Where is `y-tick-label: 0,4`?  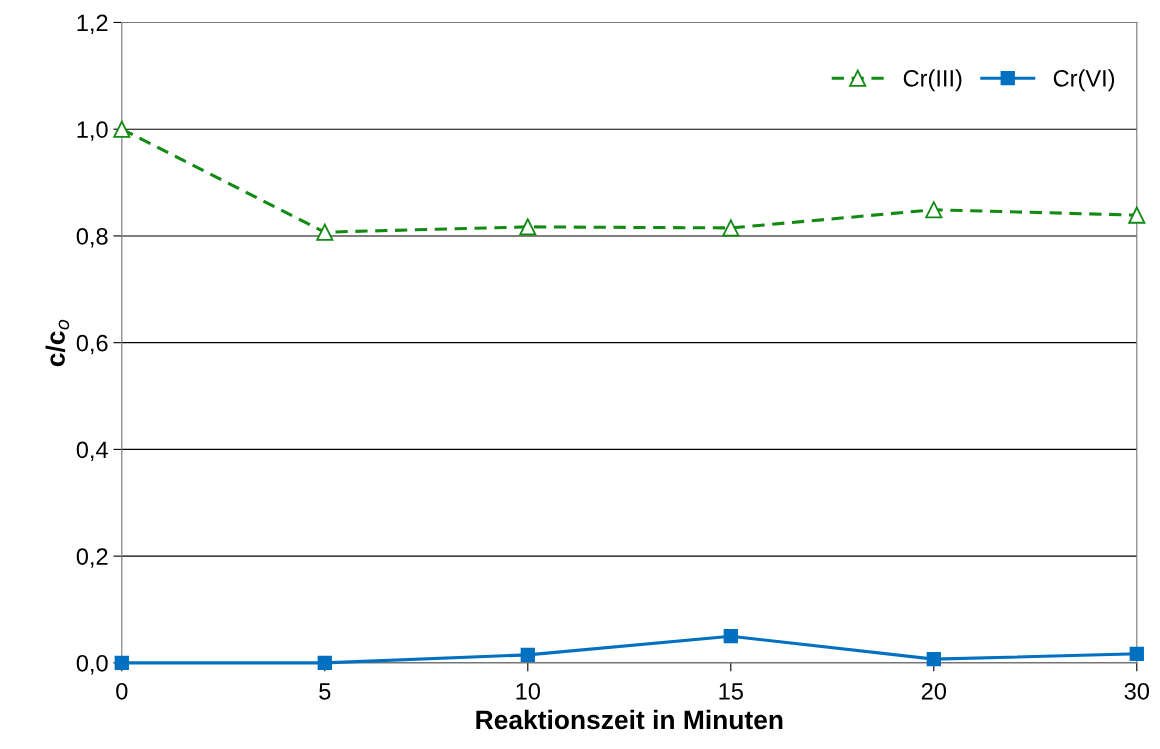
y-tick-label: 0,4 is located at coordinates (92, 451).